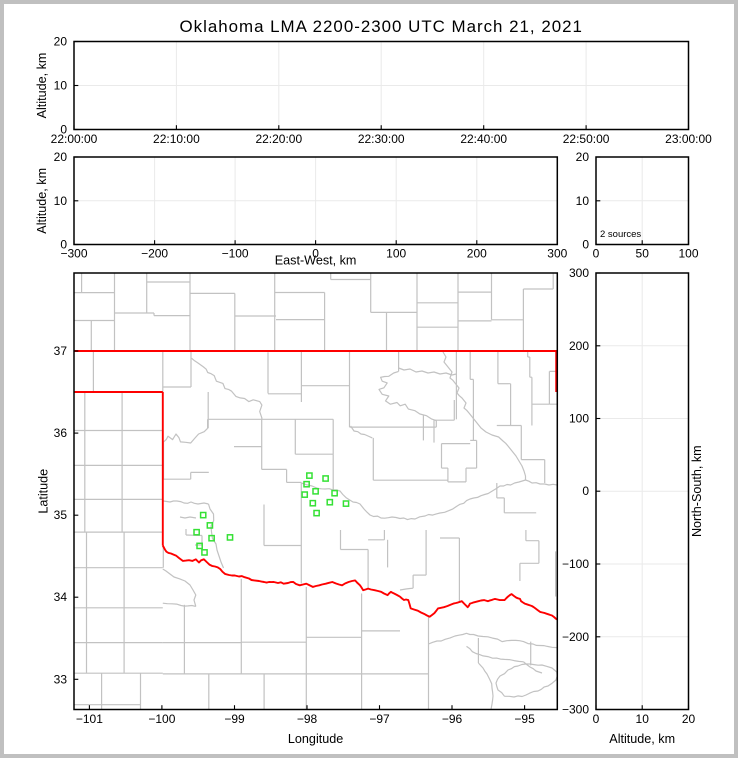  Describe the element at coordinates (316, 261) in the screenshot. I see `svg-text: East-West, km` at that location.